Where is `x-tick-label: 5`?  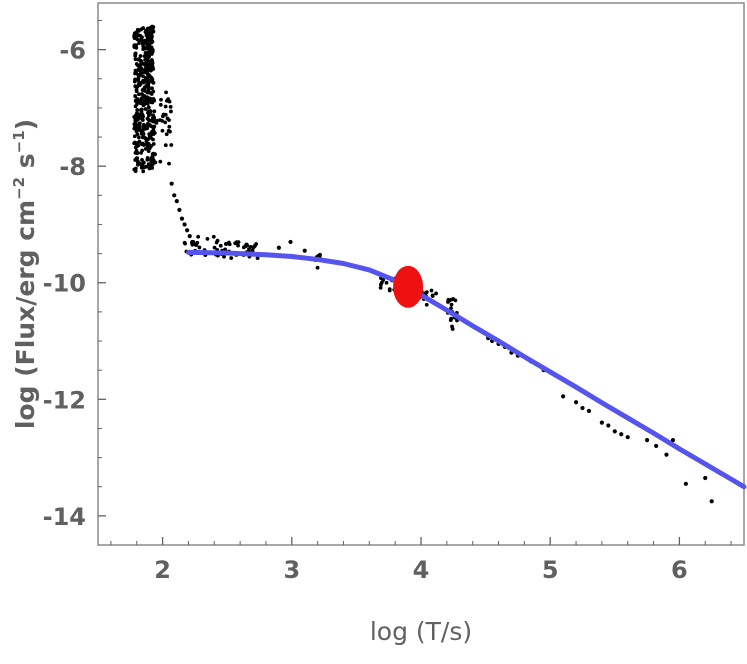
x-tick-label: 5 is located at coordinates (550, 570).